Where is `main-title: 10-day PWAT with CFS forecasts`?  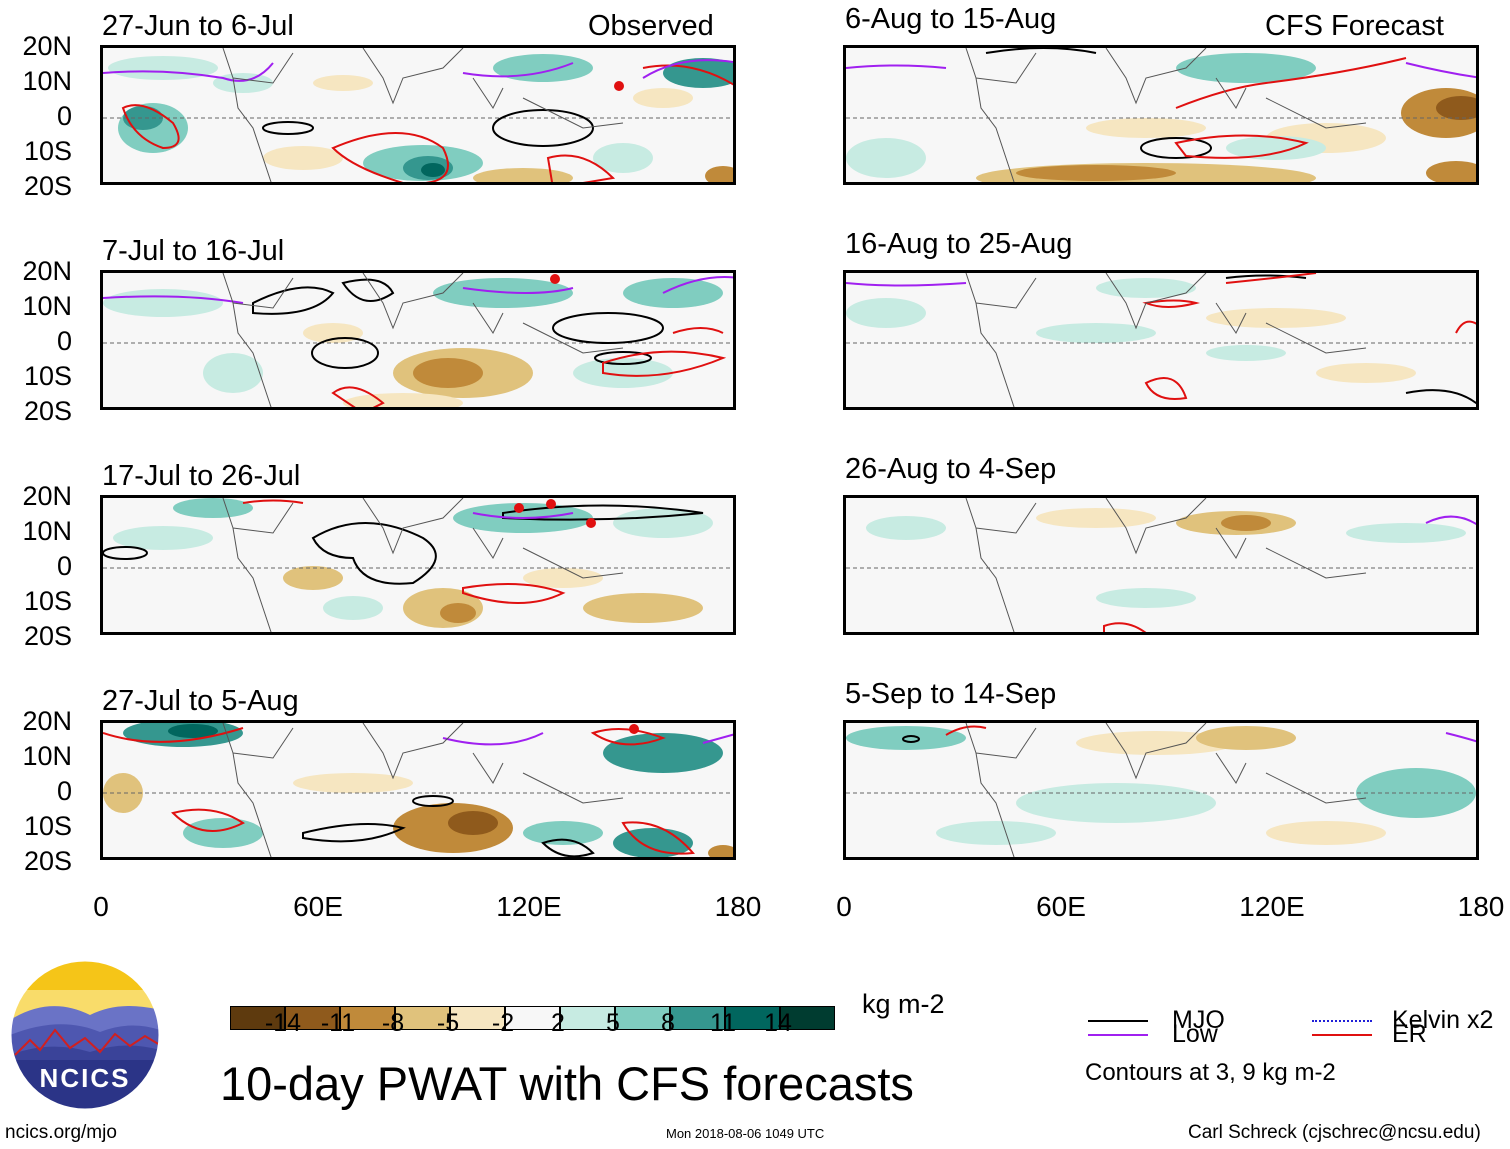
main-title: 10-day PWAT with CFS forecasts is located at coordinates (567, 1083).